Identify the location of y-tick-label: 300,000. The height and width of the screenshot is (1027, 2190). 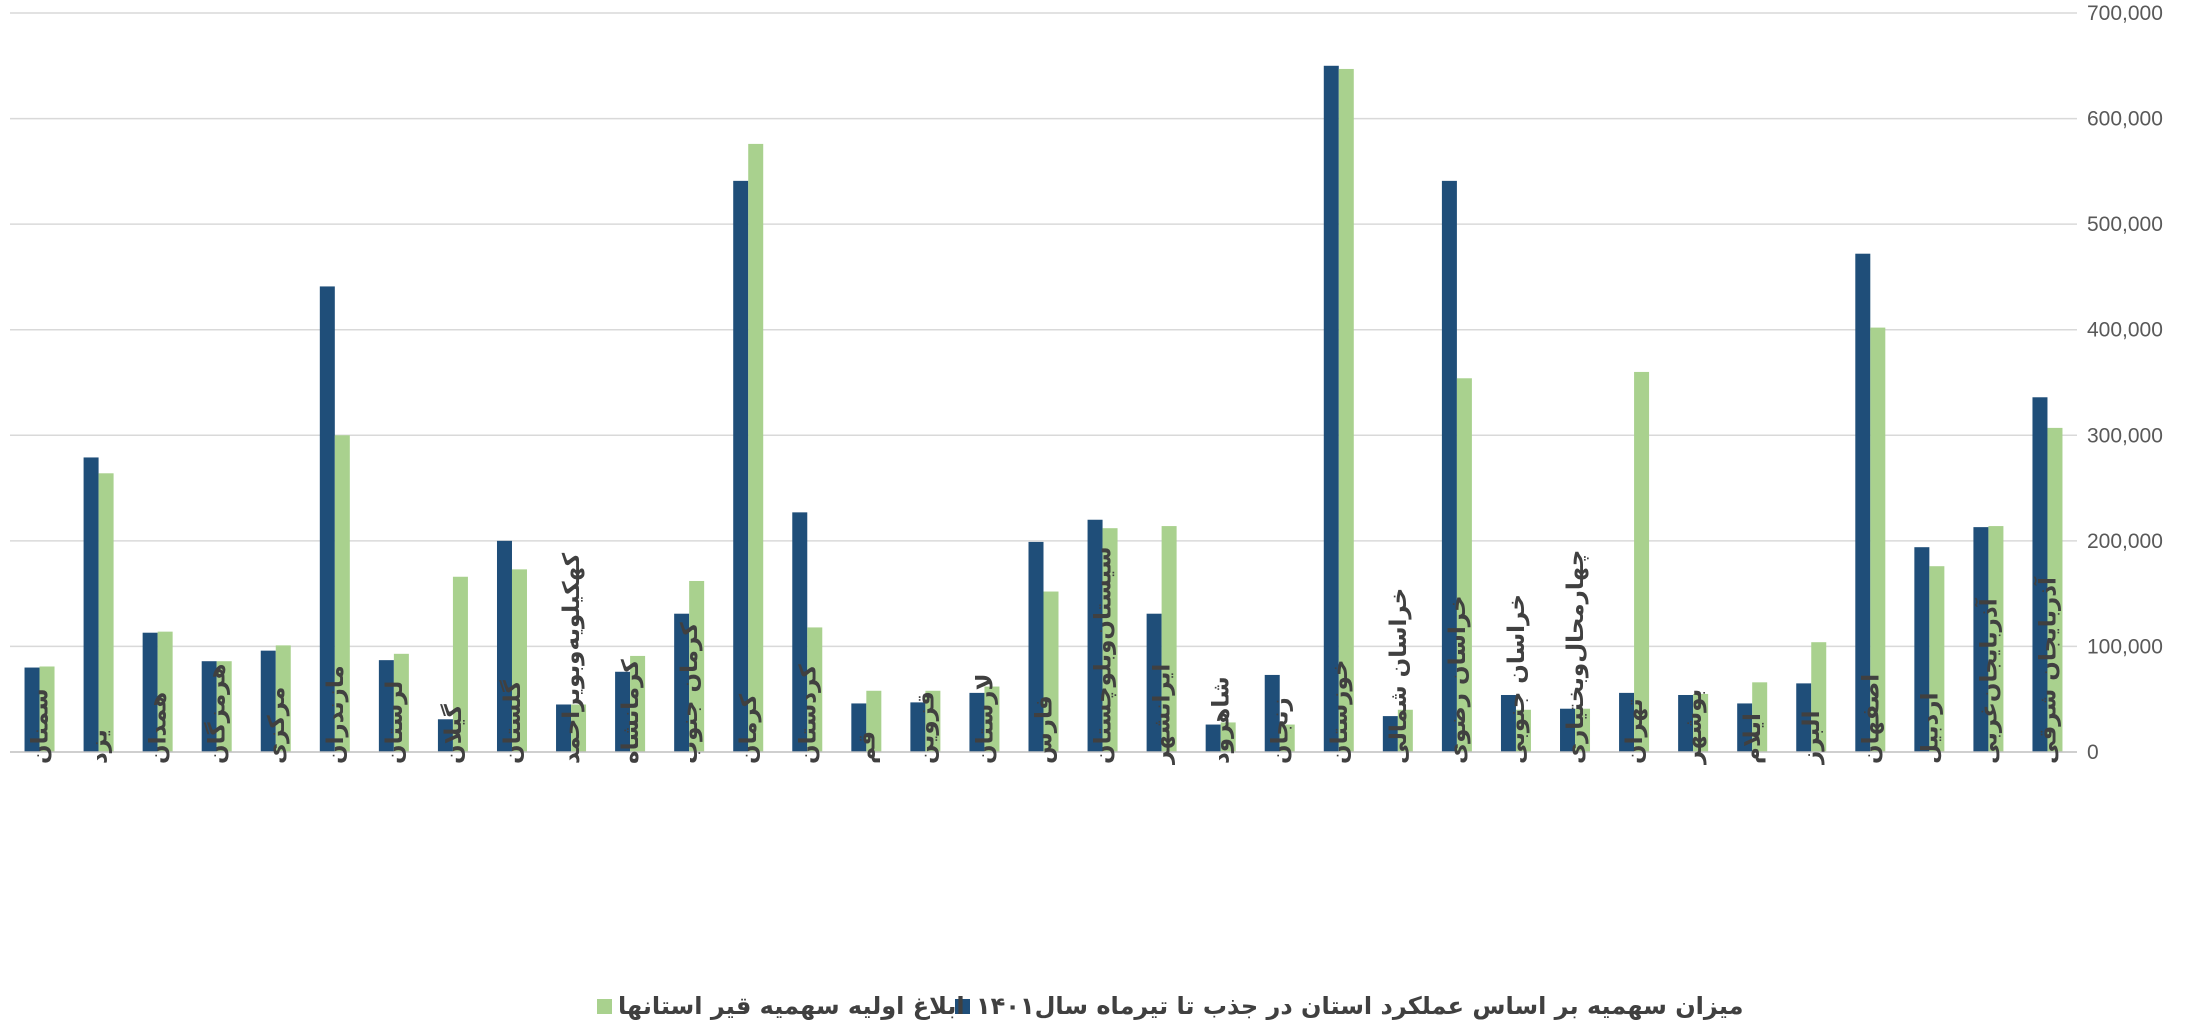
(2125, 435).